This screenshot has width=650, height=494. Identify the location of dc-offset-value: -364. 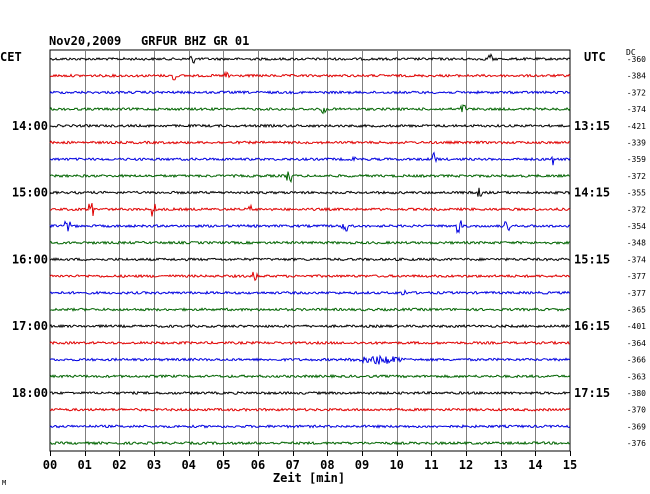
(636, 343).